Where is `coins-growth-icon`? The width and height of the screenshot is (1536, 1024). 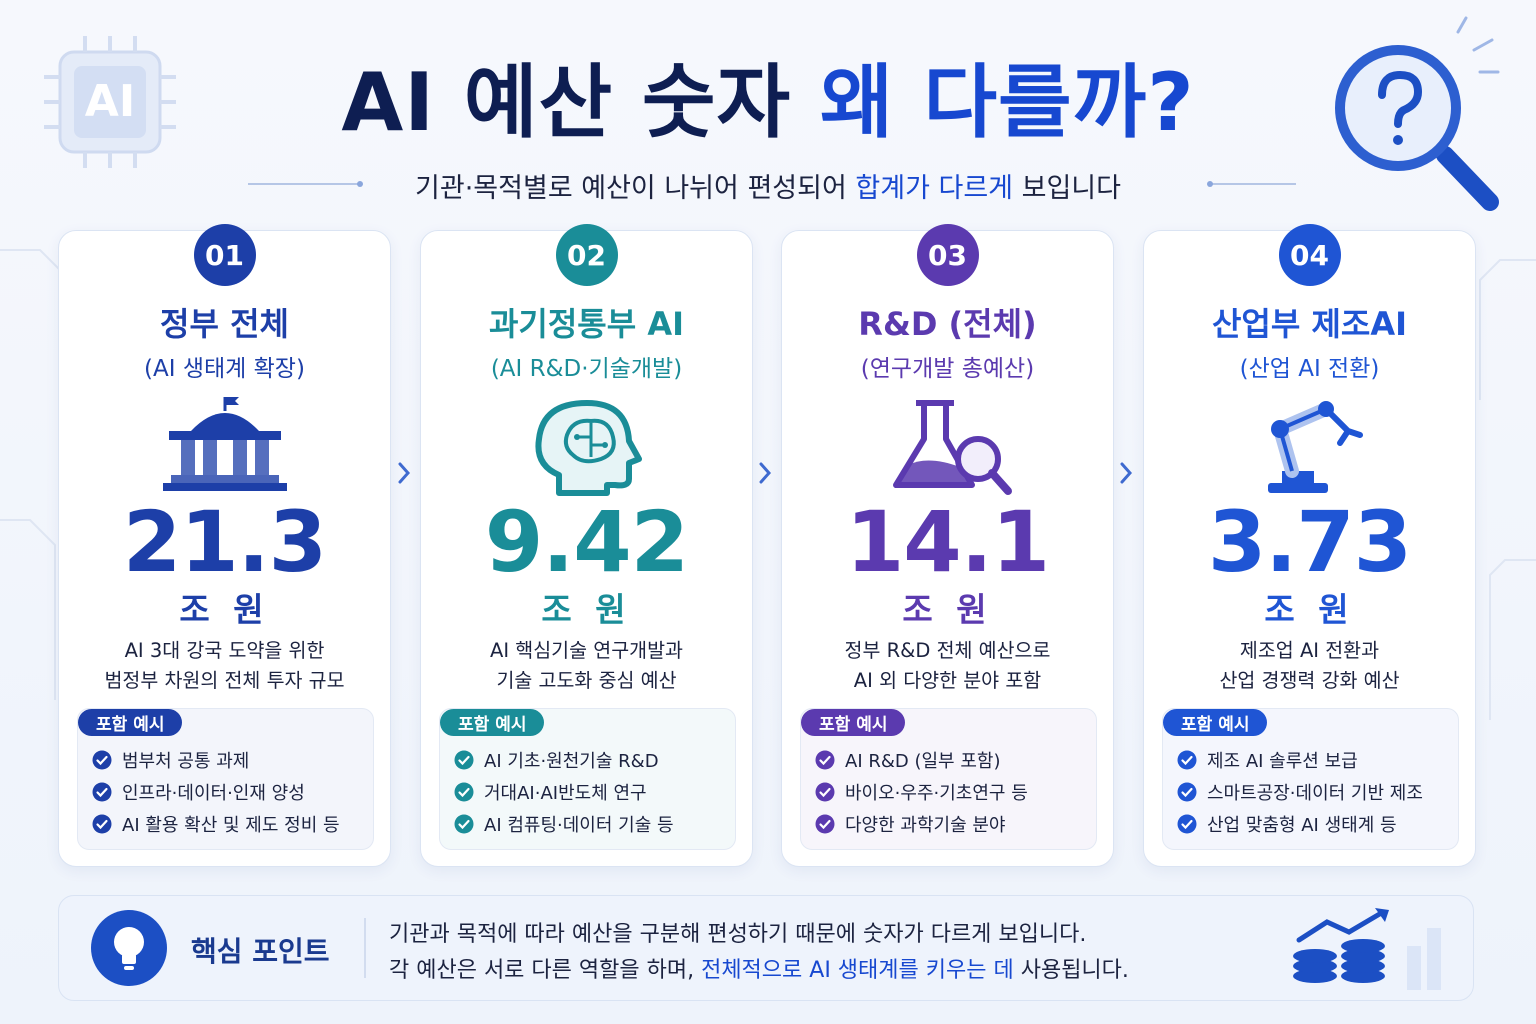
coins-growth-icon is located at coordinates (1367, 949).